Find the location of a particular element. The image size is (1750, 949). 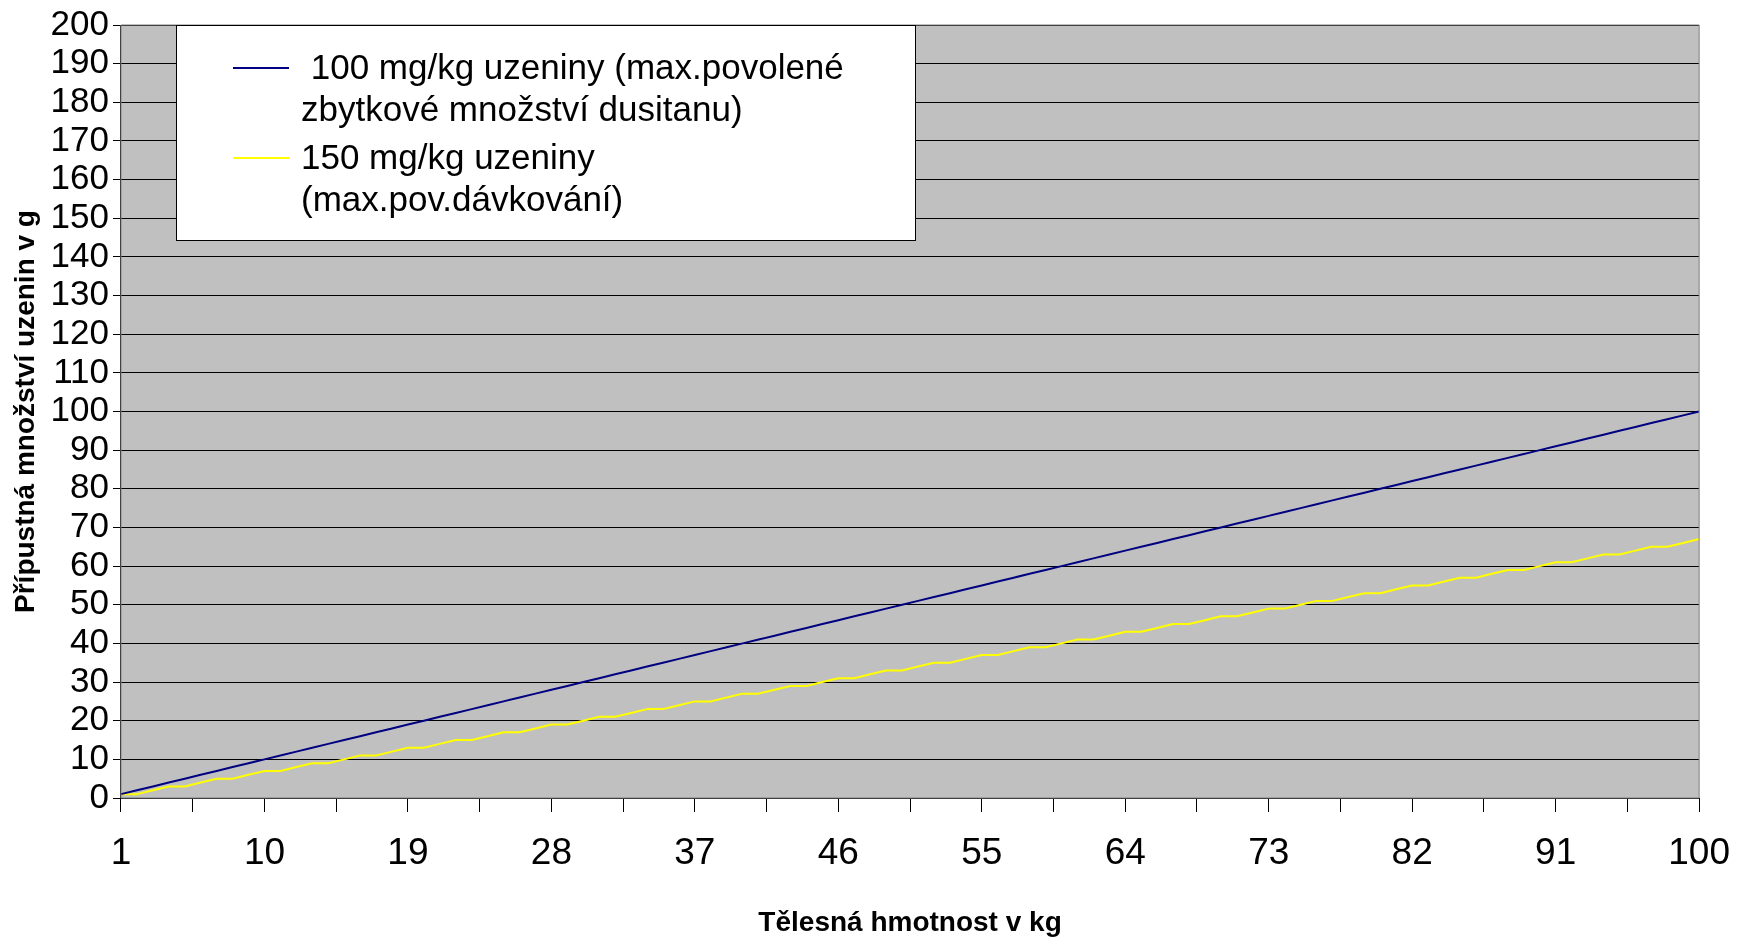

y-tick-label: 160 is located at coordinates (79, 177).